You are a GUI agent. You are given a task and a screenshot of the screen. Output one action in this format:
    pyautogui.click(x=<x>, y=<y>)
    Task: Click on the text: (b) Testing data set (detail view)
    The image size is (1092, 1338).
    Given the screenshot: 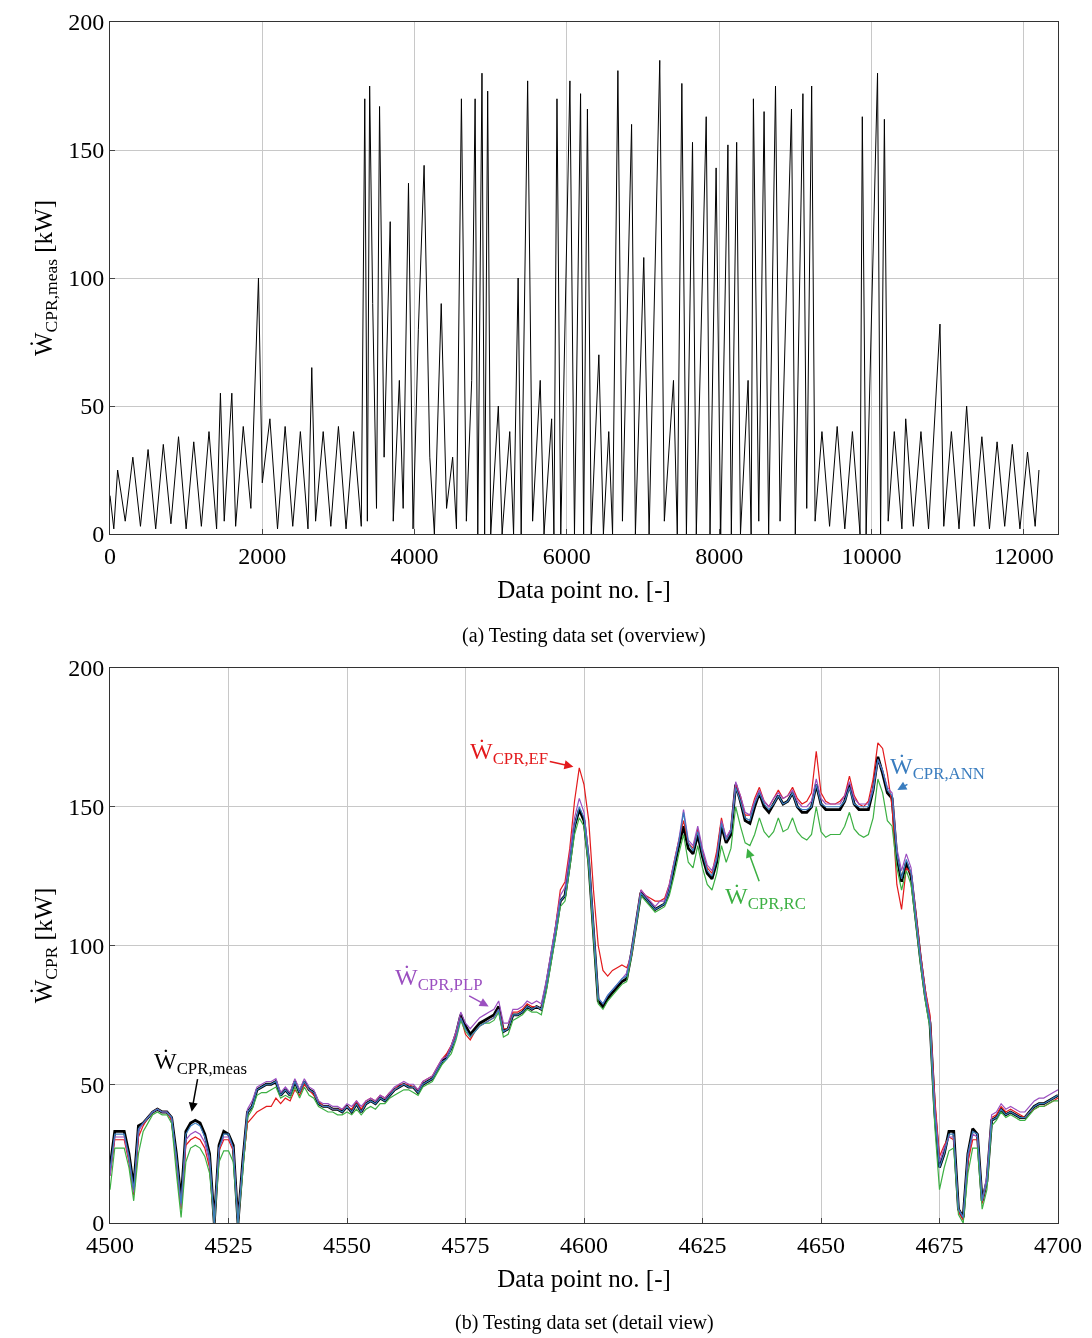 What is the action you would take?
    pyautogui.click(x=584, y=1322)
    